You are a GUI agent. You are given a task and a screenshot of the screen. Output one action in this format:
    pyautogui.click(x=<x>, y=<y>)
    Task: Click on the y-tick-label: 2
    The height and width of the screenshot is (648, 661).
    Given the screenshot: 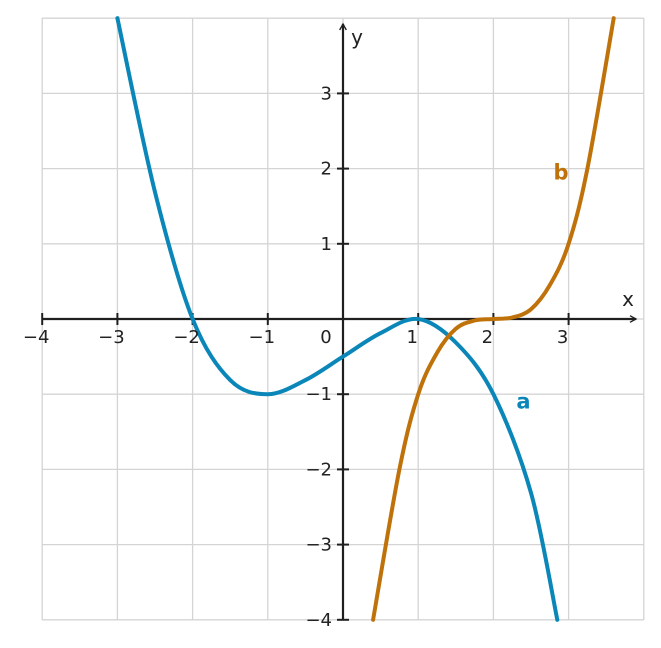 What is the action you would take?
    pyautogui.click(x=326, y=169)
    